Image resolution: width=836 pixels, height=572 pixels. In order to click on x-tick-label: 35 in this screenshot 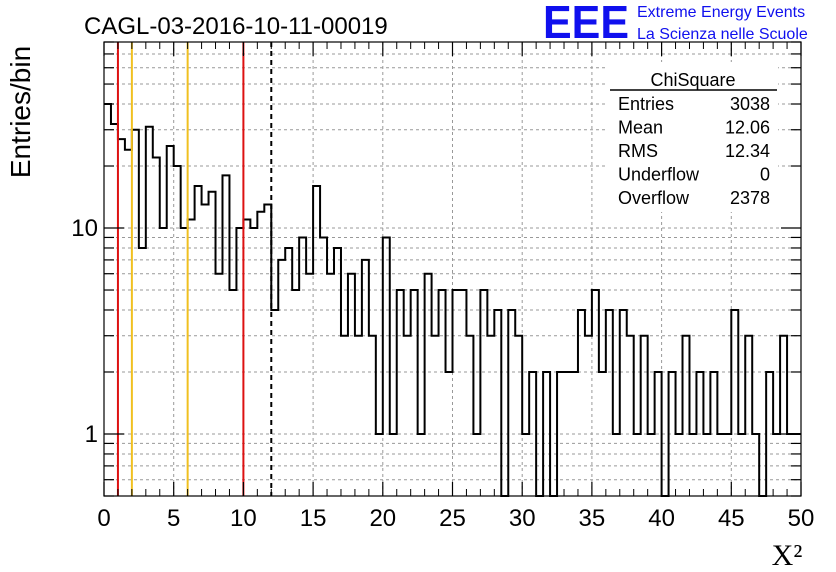, I will do `click(592, 518)`.